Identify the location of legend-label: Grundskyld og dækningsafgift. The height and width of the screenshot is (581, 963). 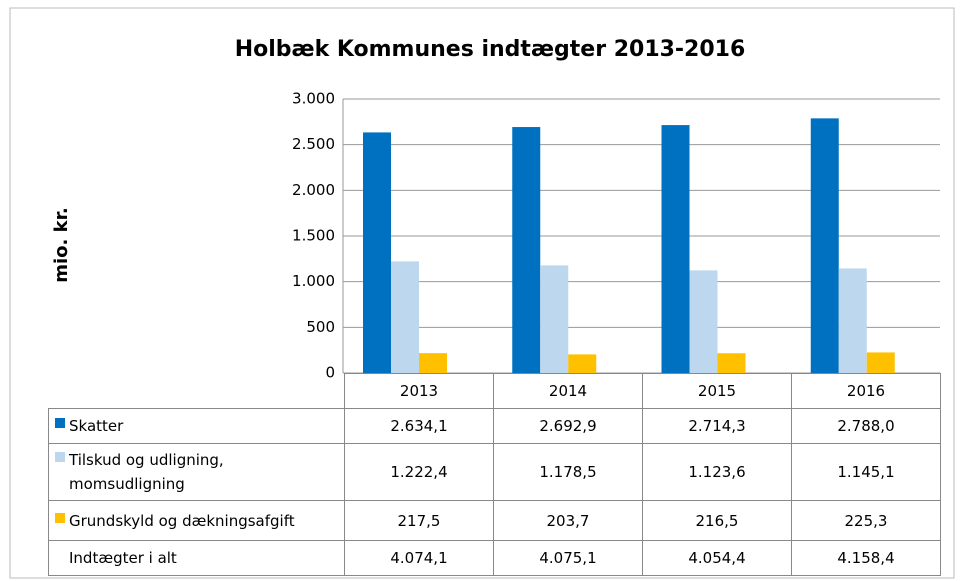
(182, 520).